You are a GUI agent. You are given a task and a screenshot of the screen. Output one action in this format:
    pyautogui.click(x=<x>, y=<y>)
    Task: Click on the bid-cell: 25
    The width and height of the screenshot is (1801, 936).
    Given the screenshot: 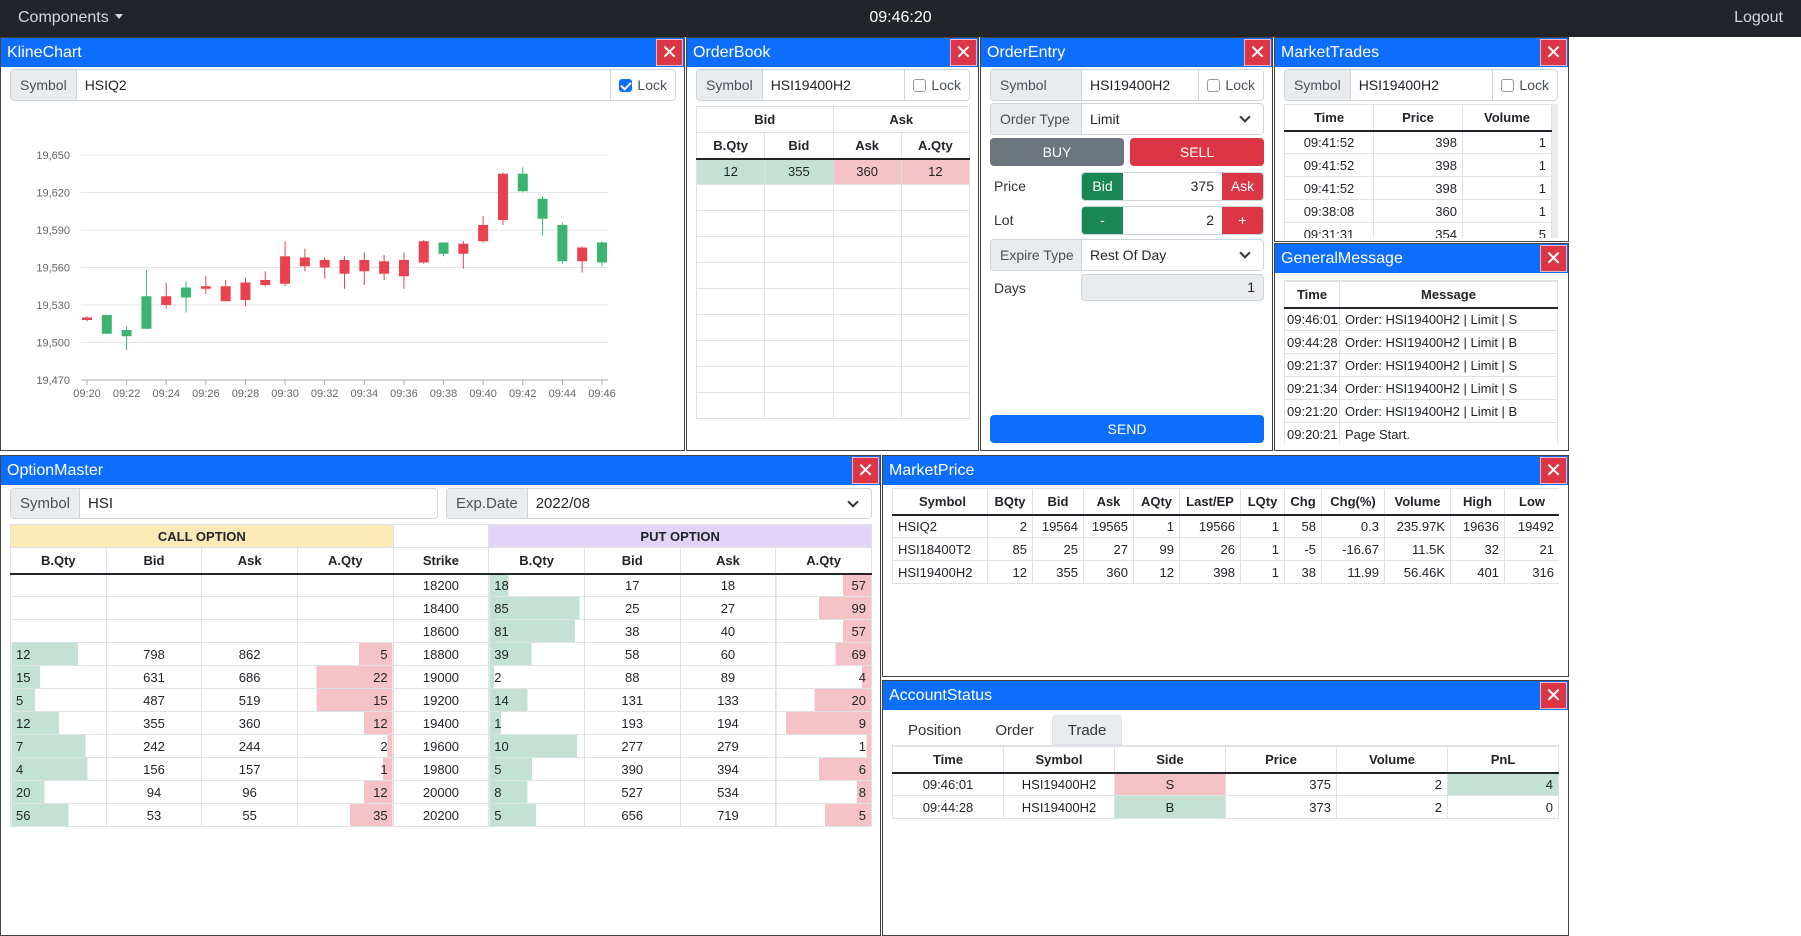 What is the action you would take?
    pyautogui.click(x=632, y=608)
    